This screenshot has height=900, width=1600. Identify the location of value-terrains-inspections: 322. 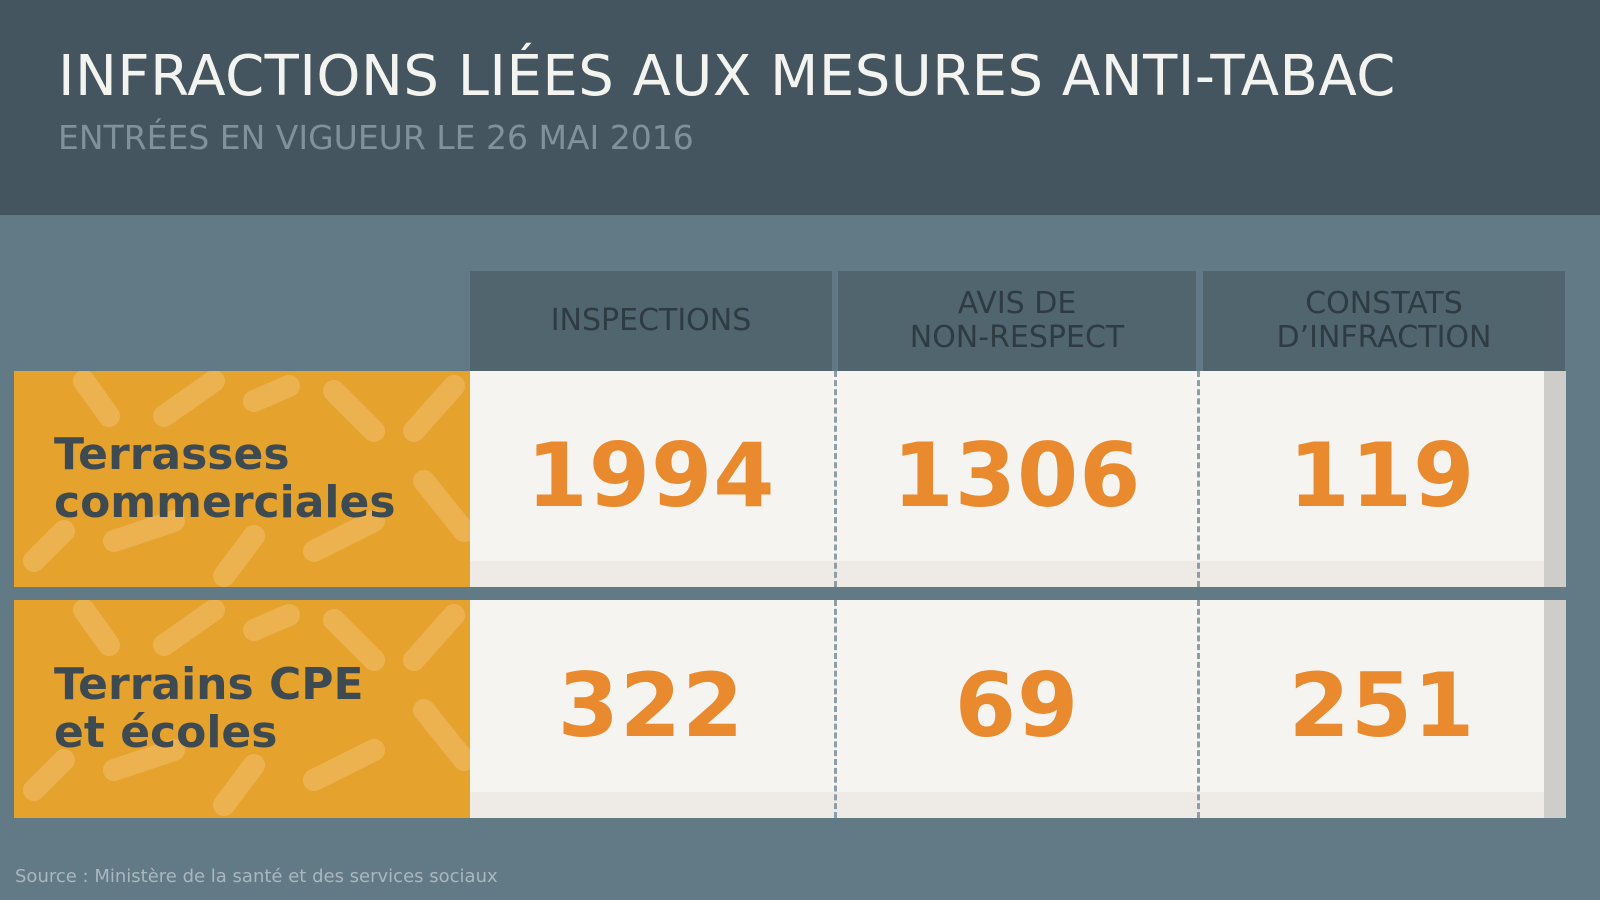
(651, 705).